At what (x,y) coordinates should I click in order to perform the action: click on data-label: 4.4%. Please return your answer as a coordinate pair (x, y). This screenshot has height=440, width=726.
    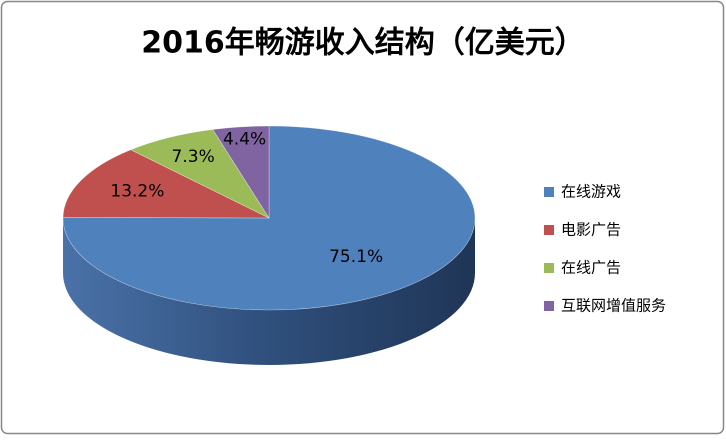
    Looking at the image, I should click on (244, 140).